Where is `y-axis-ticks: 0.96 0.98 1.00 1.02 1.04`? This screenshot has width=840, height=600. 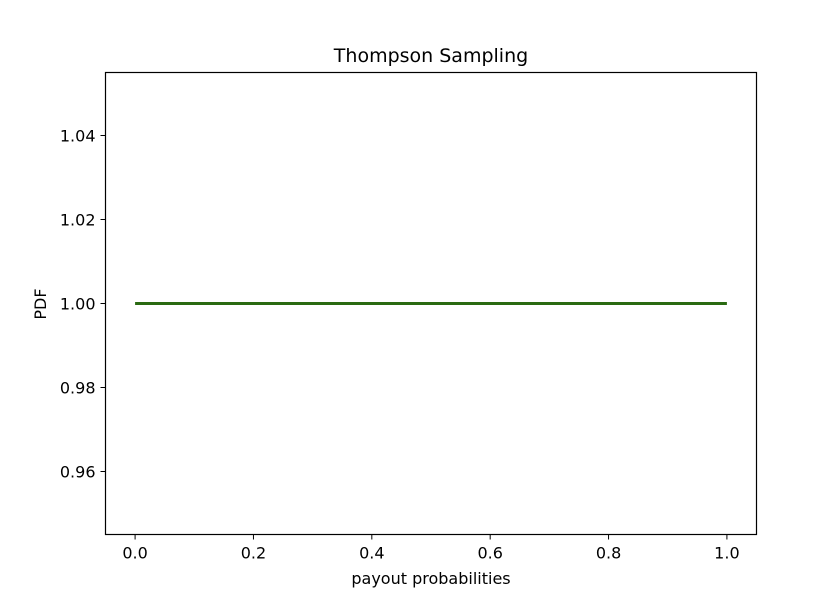 y-axis-ticks: 0.96 0.98 1.00 1.02 1.04 is located at coordinates (83, 304).